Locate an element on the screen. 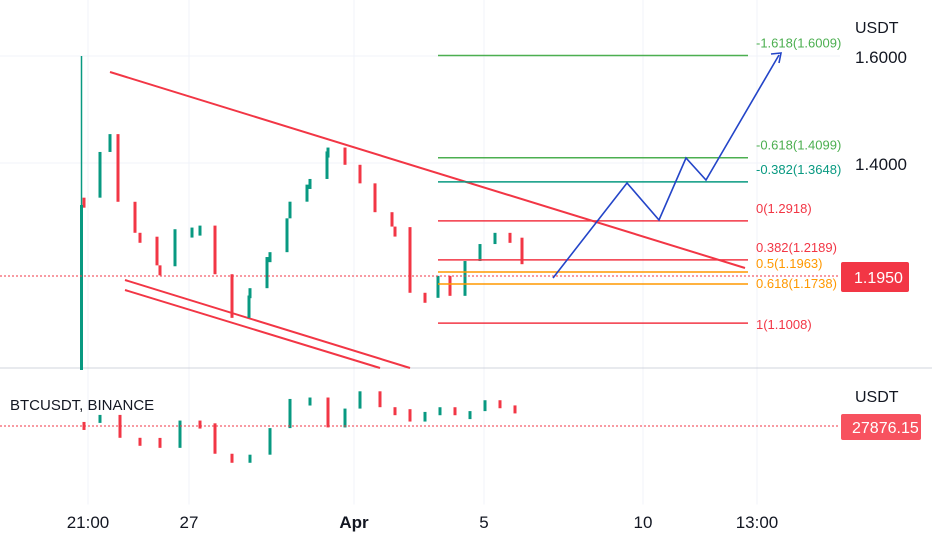  fib-level-label: 0.618(1.1738) is located at coordinates (796, 283).